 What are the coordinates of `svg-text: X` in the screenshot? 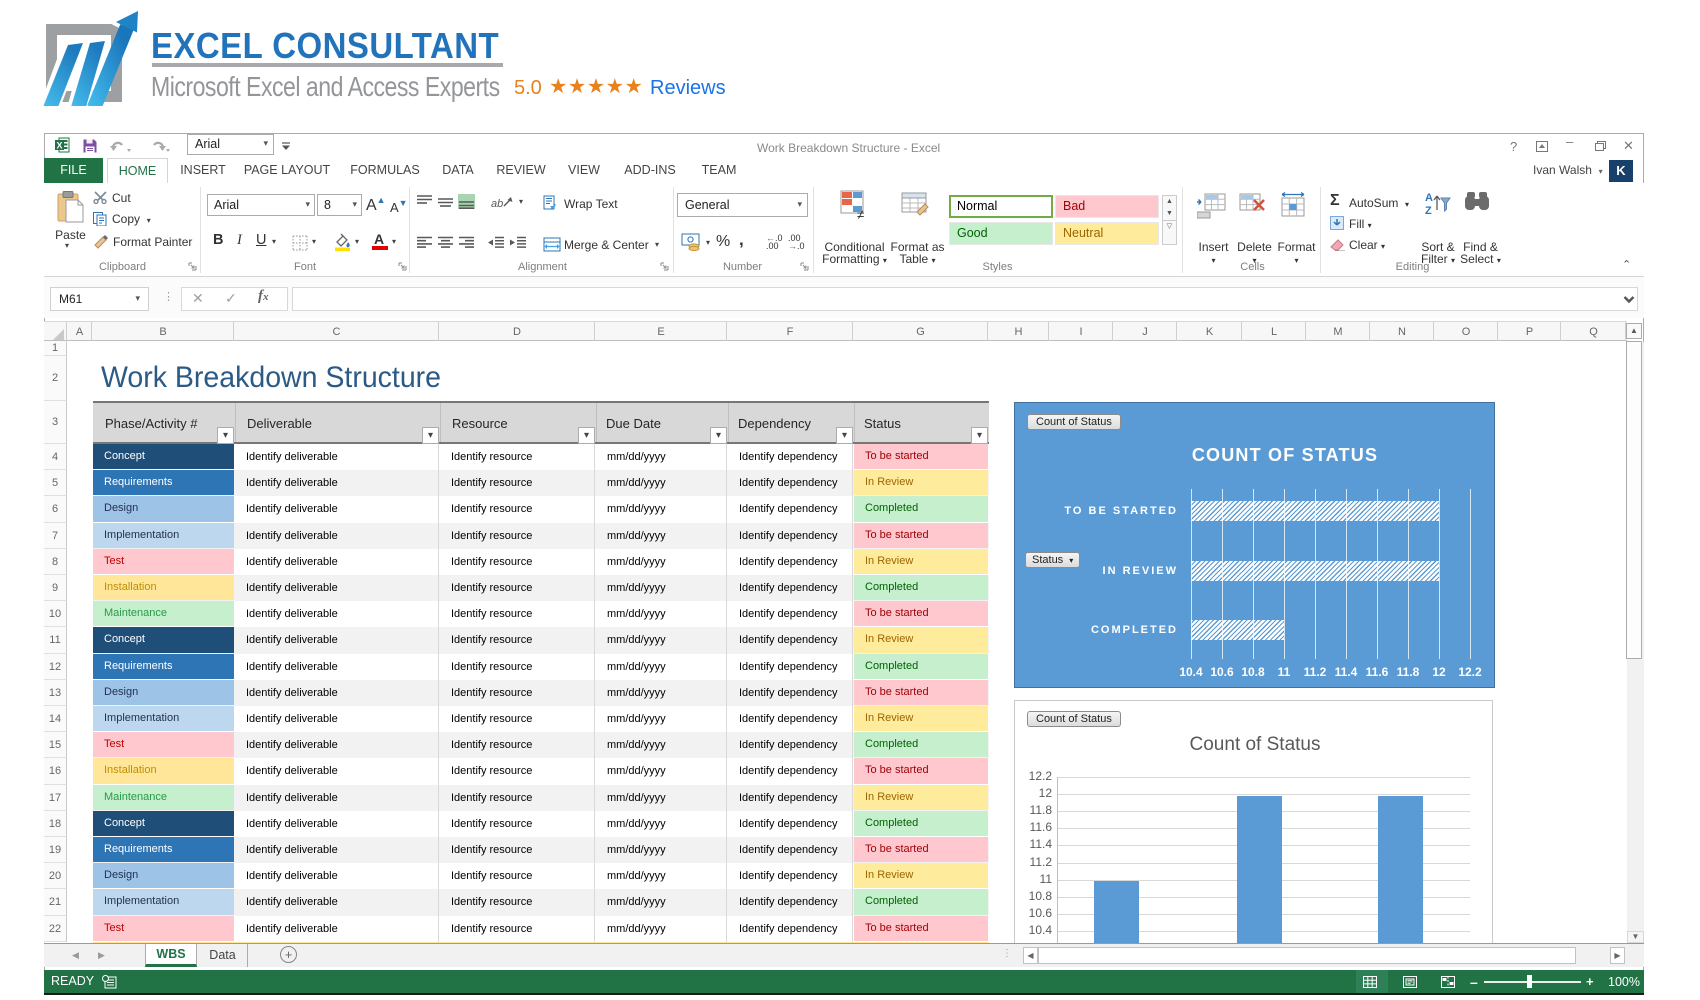 It's located at (59, 146).